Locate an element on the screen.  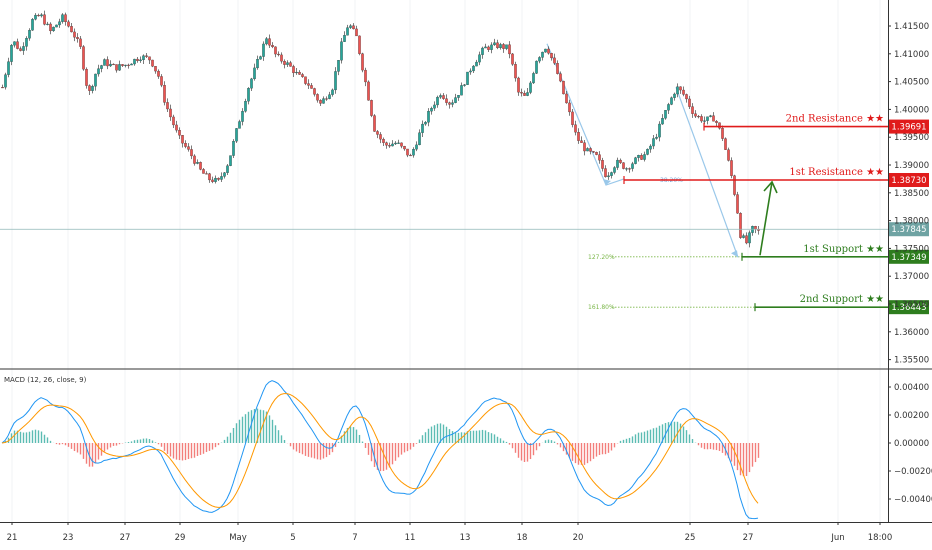
price-tick-label-5: 1.39000 is located at coordinates (911, 166).